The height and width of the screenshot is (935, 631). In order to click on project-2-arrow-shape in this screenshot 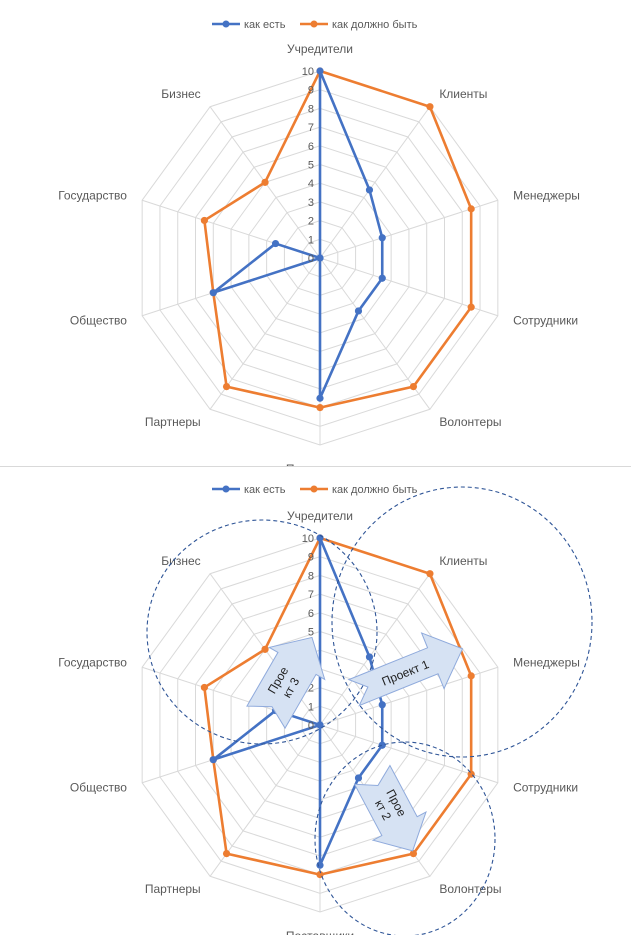, I will do `click(390, 808)`.